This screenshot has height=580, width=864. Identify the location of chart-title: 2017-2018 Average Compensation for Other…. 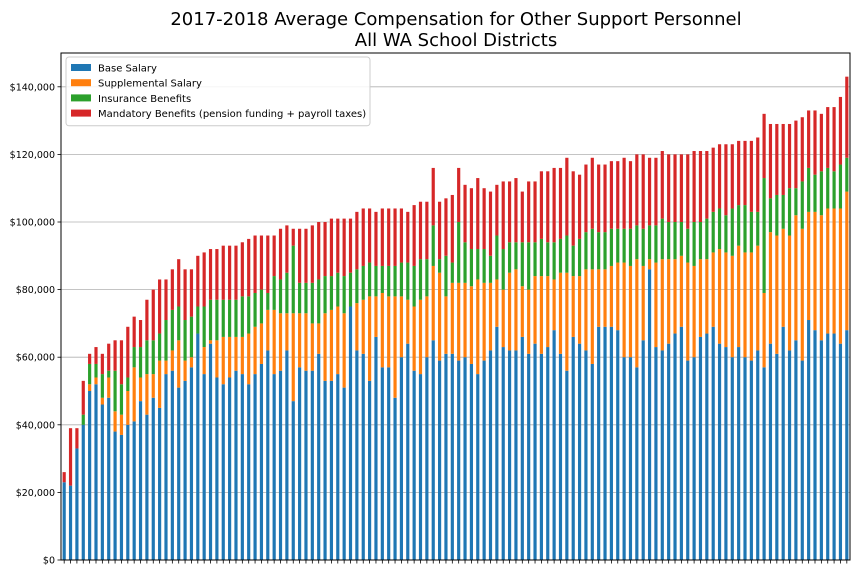
(455, 19).